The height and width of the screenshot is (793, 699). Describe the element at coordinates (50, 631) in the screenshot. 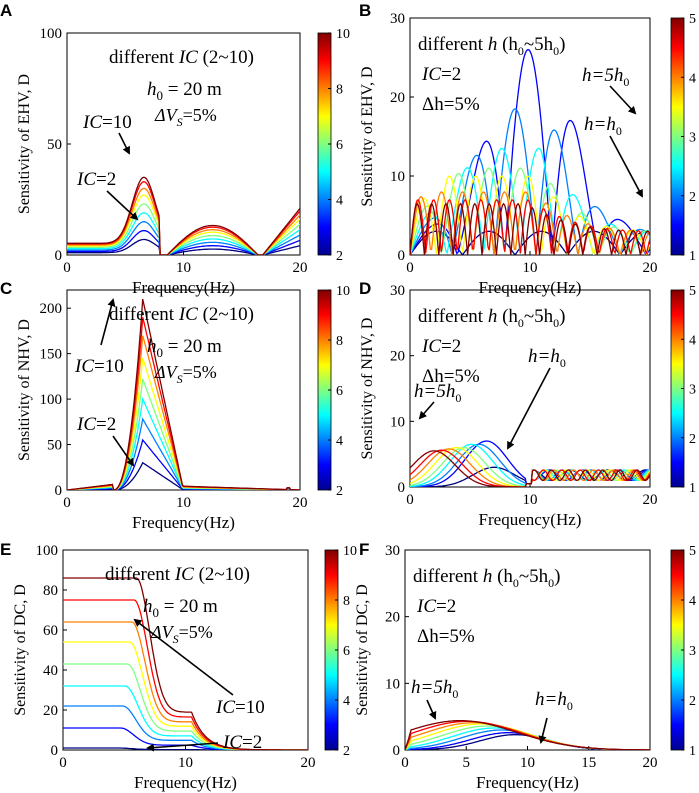

I see `y-tick-label: 60` at that location.